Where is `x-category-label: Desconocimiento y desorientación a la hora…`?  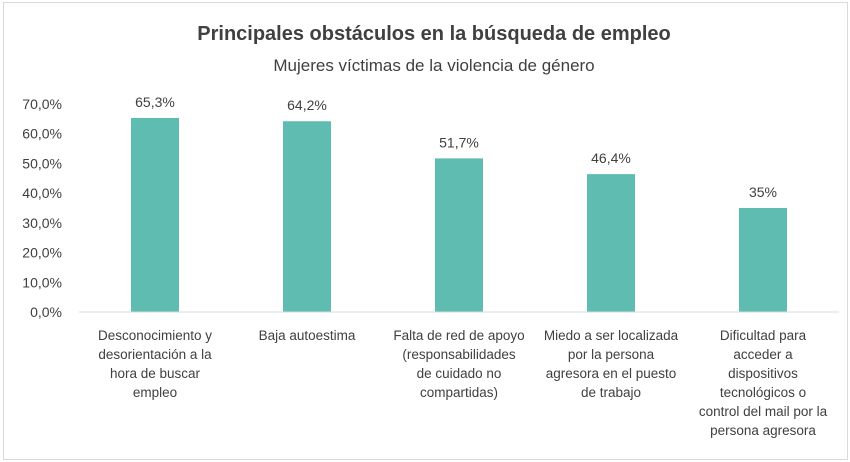 x-category-label: Desconocimiento y desorientación a la hora… is located at coordinates (155, 364).